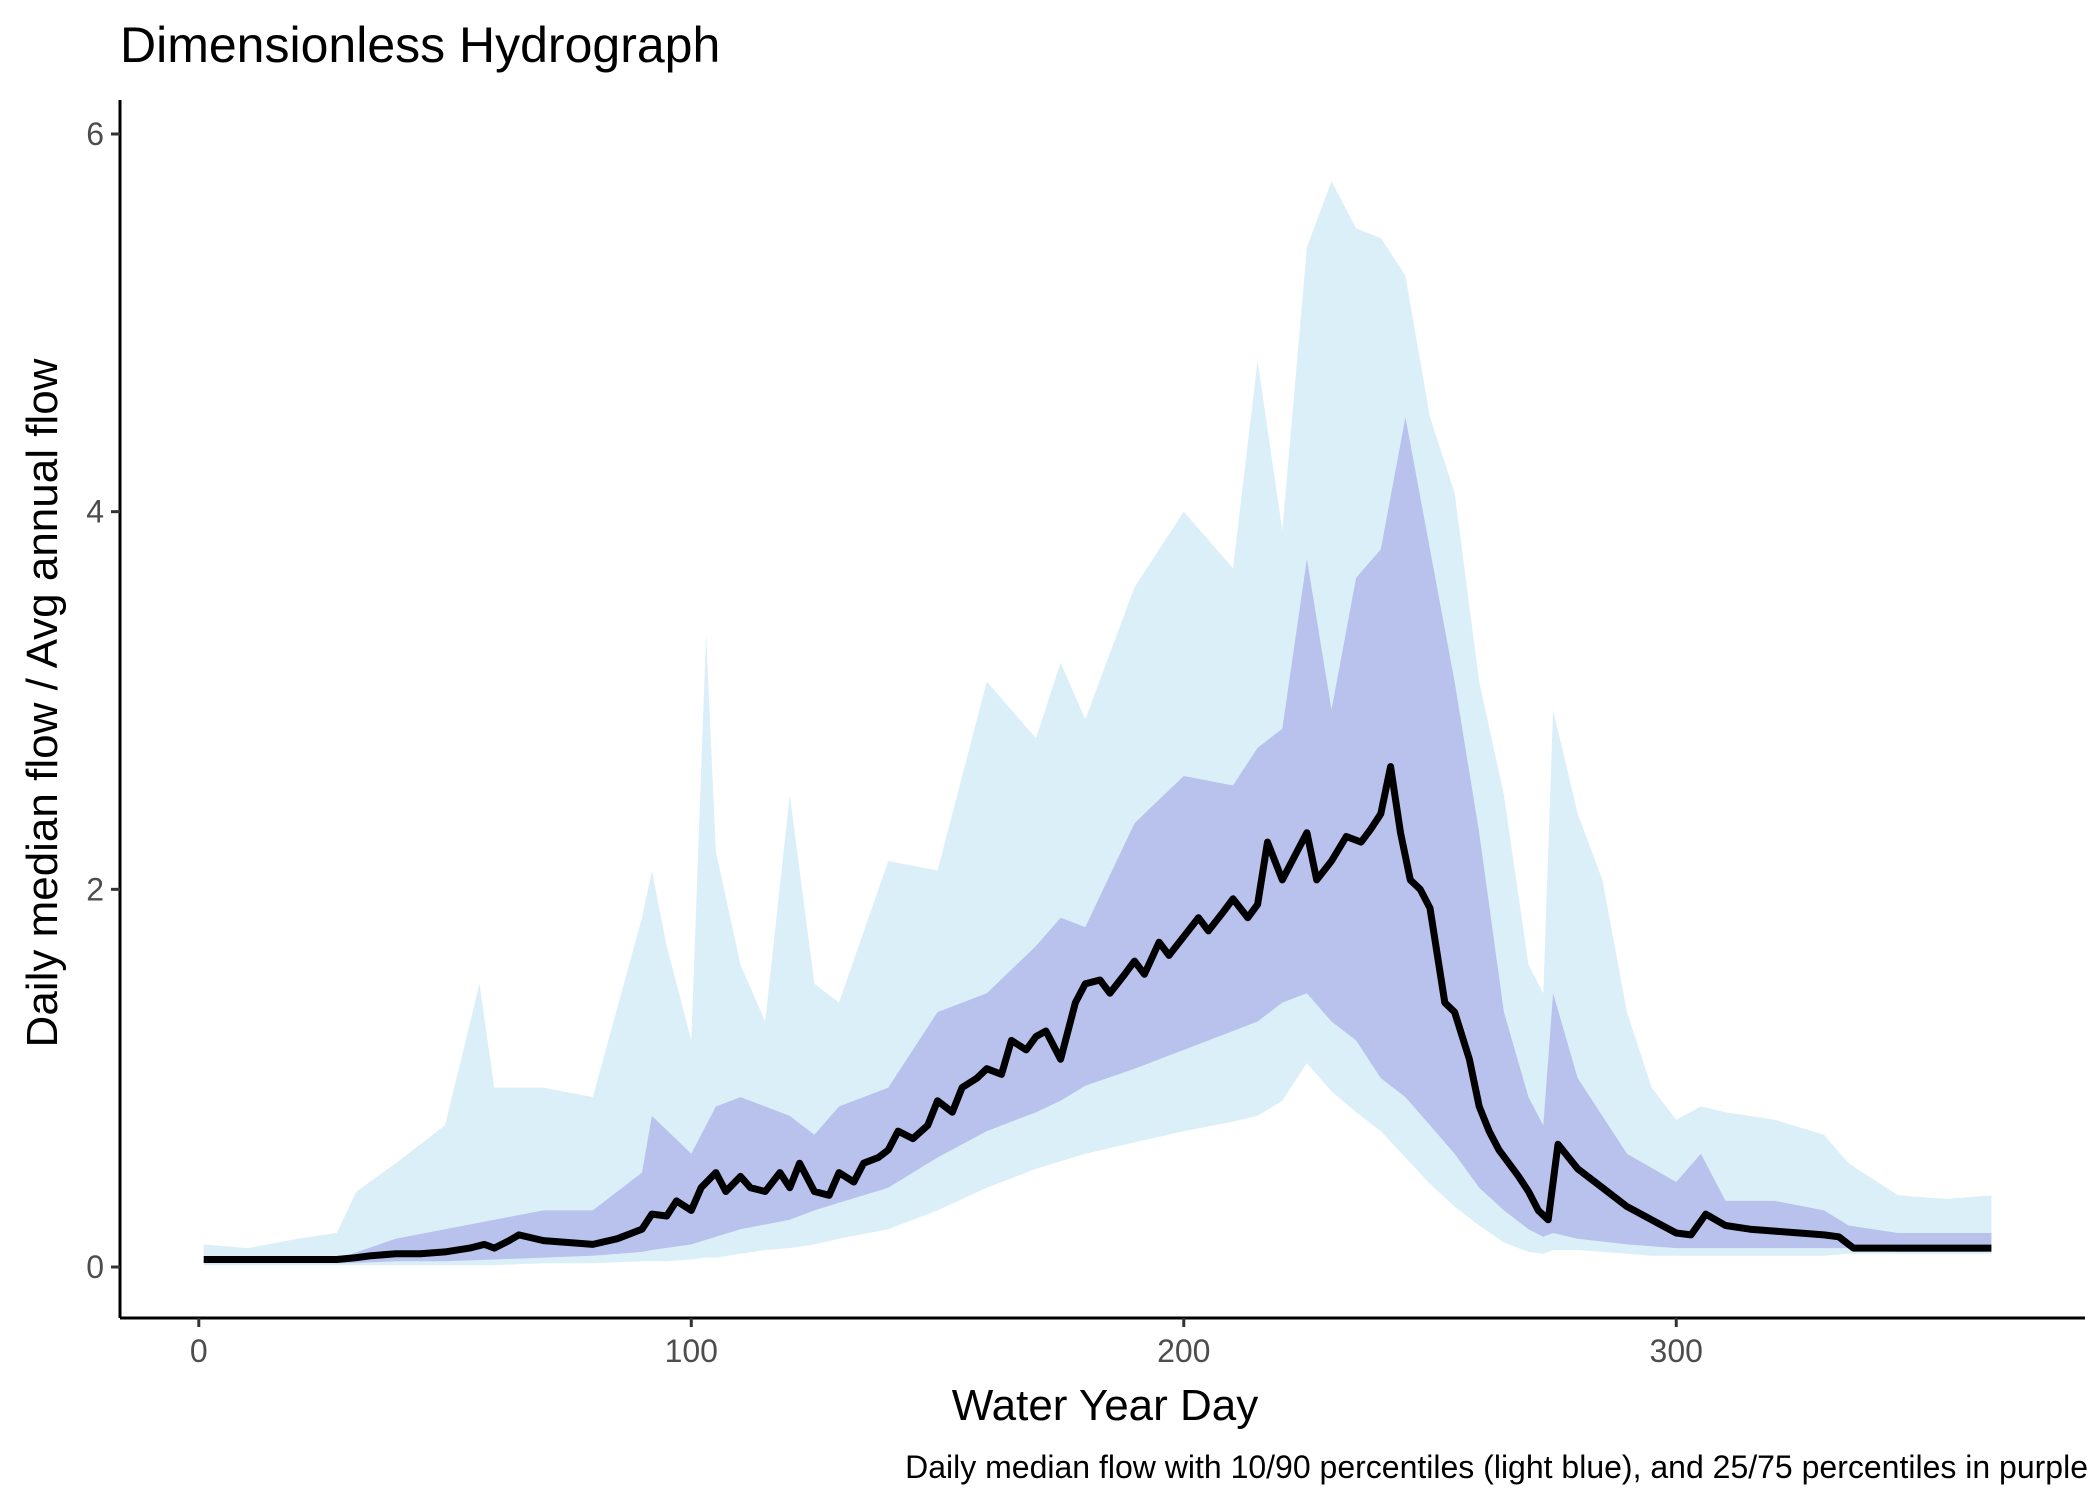 The height and width of the screenshot is (1500, 2100). What do you see at coordinates (199, 1351) in the screenshot?
I see `x-tick-label: 0` at bounding box center [199, 1351].